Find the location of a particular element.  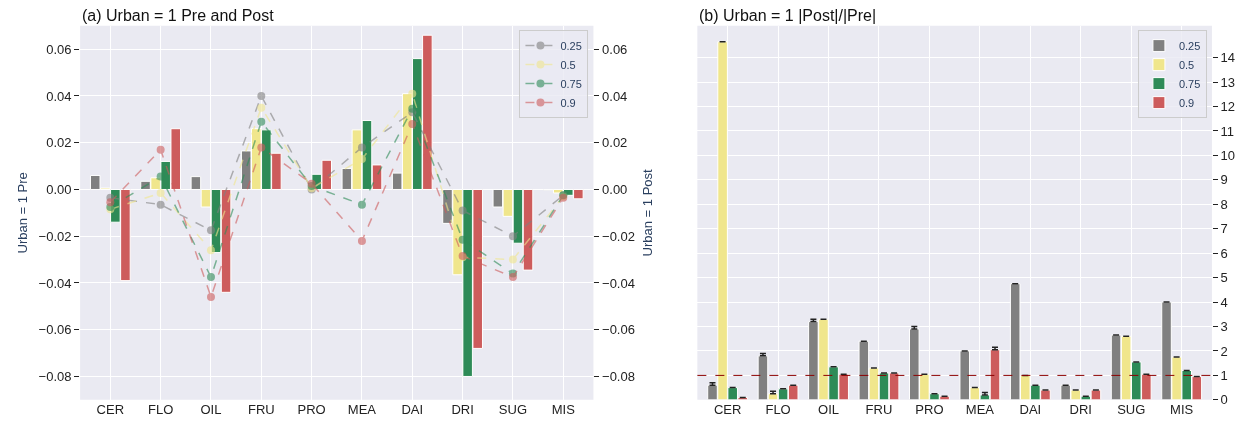

y-tick-label: 0.02 is located at coordinates (59, 143).